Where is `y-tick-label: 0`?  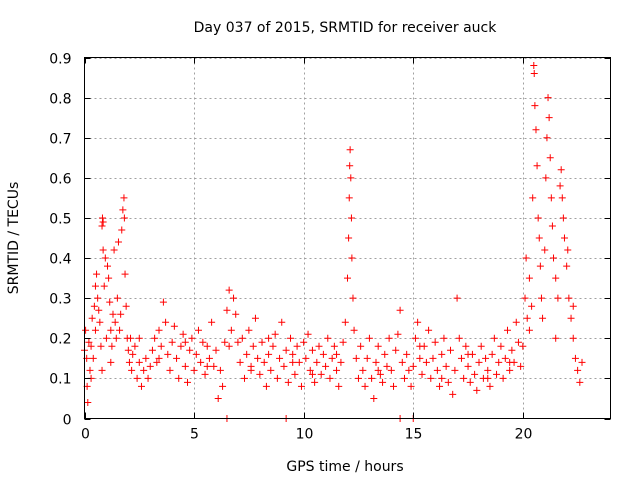 y-tick-label: 0 is located at coordinates (67, 421).